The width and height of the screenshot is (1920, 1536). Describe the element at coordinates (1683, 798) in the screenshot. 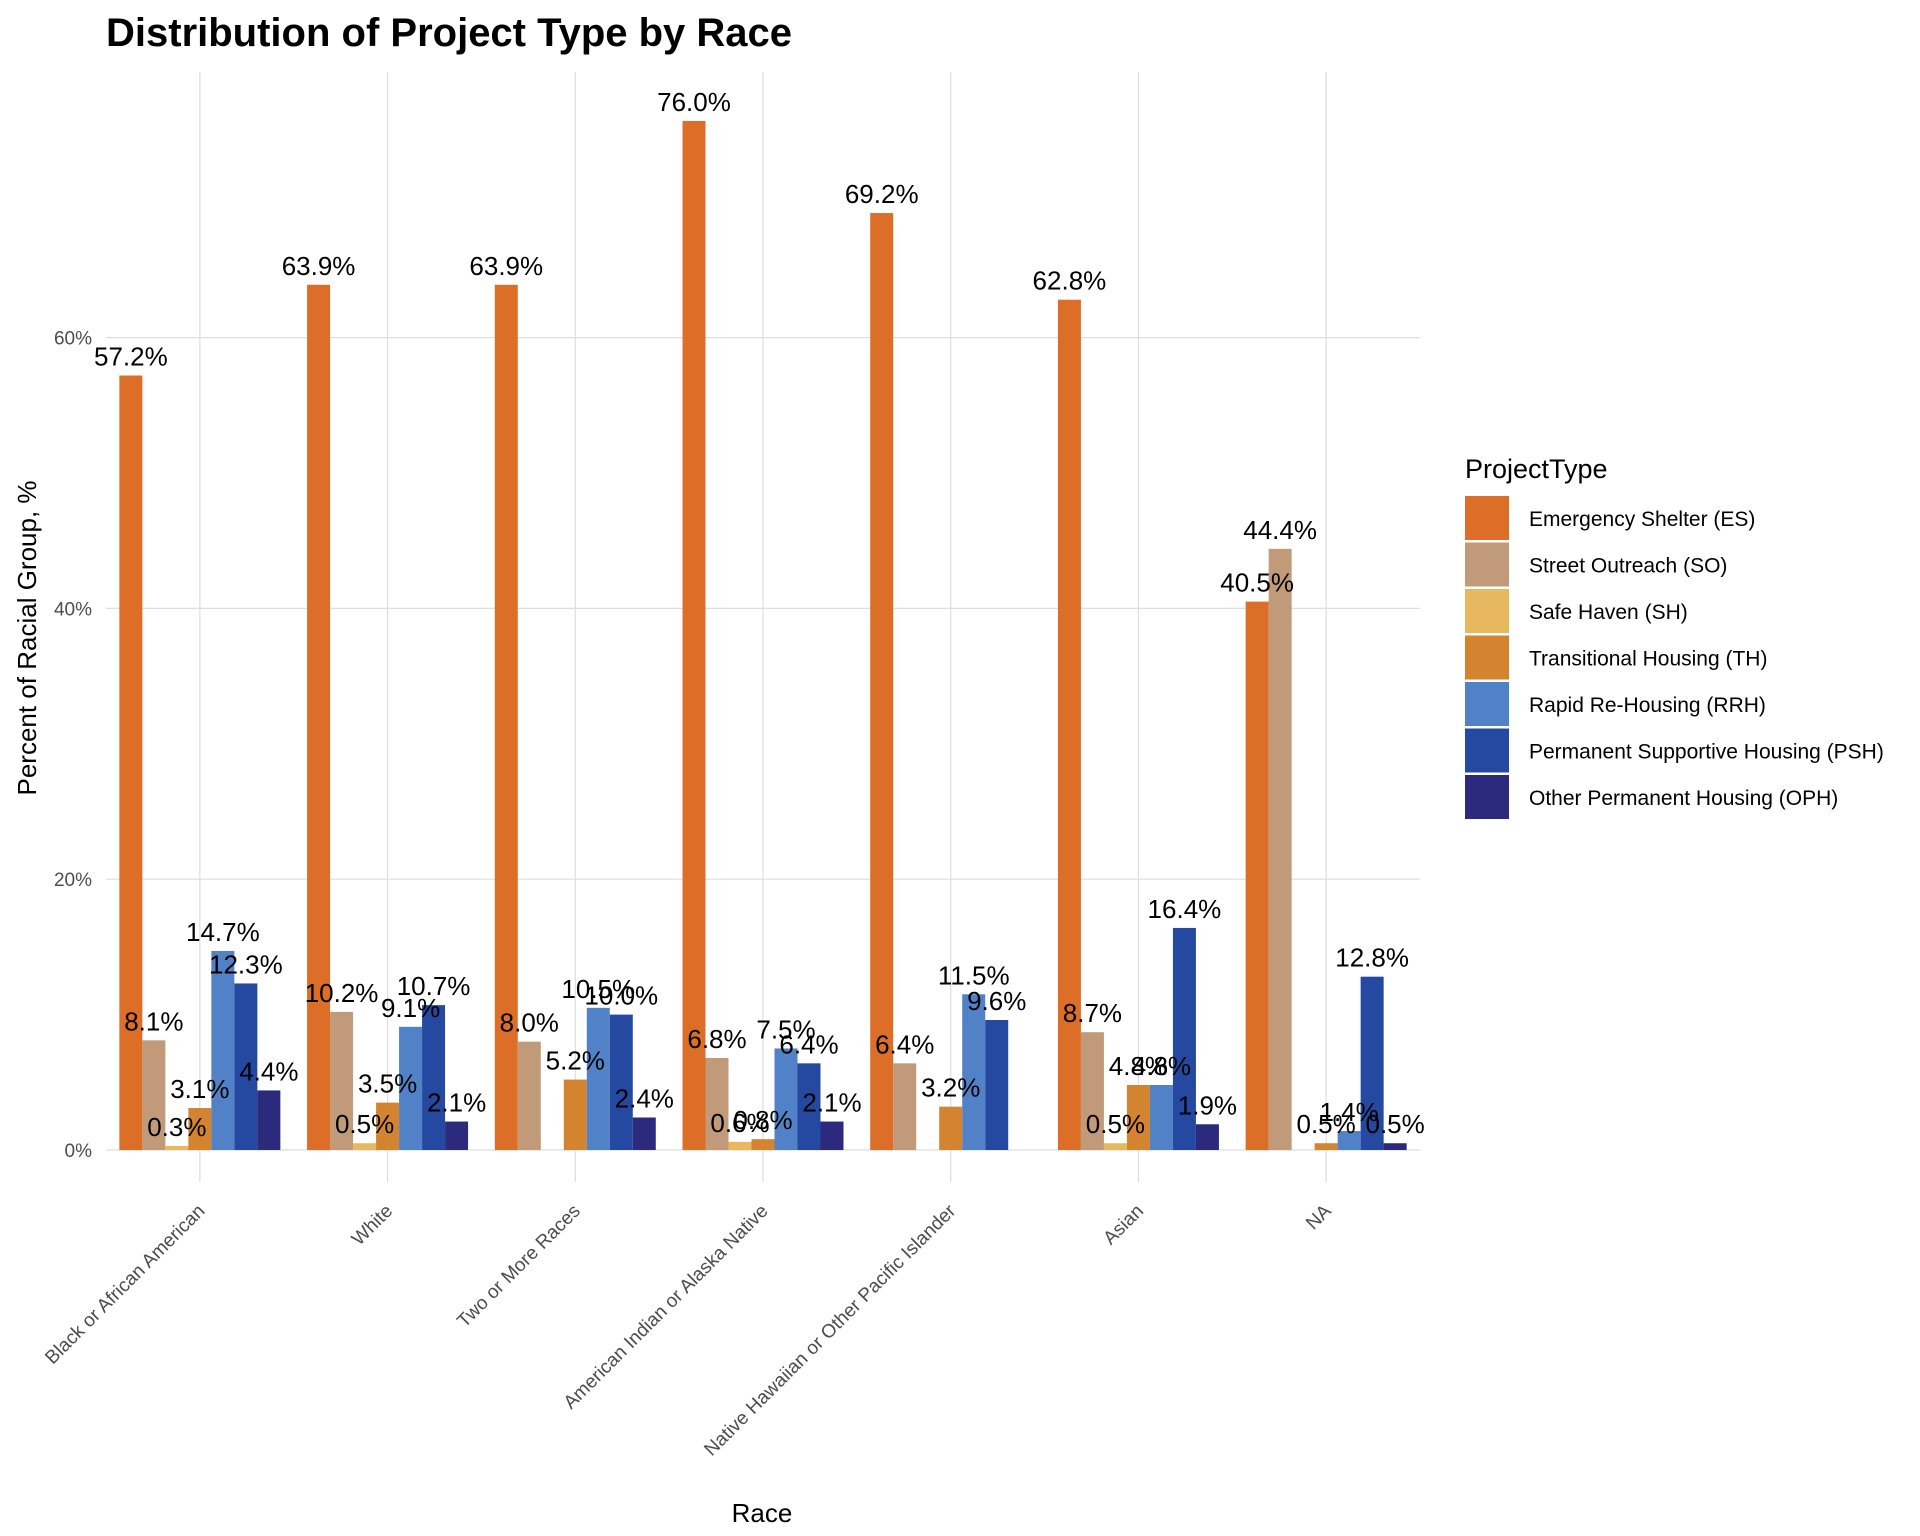

I see `legend-label: Other Permanent Housing (OPH)` at that location.